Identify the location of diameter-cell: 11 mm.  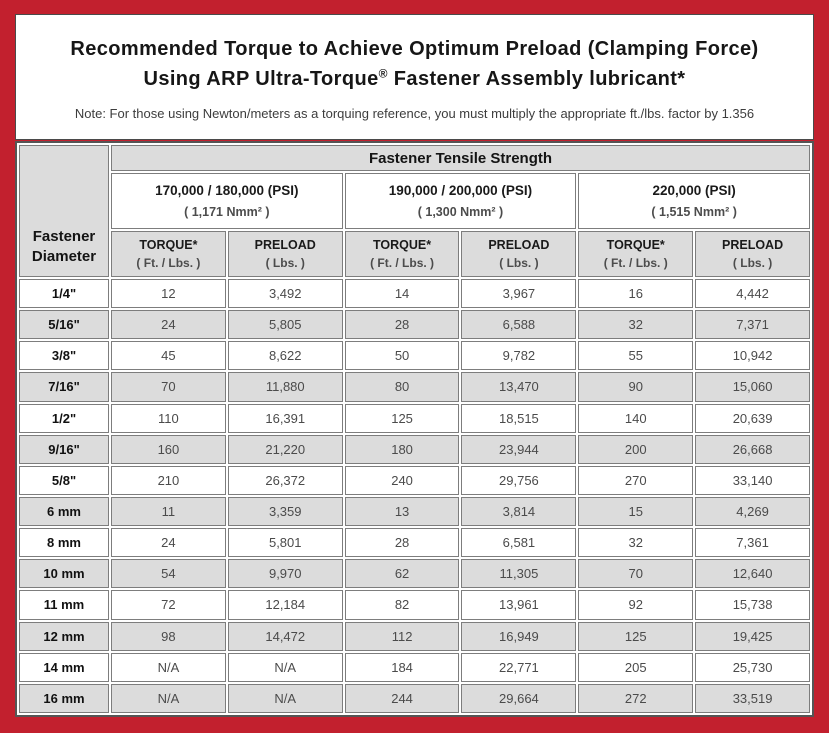
(64, 605).